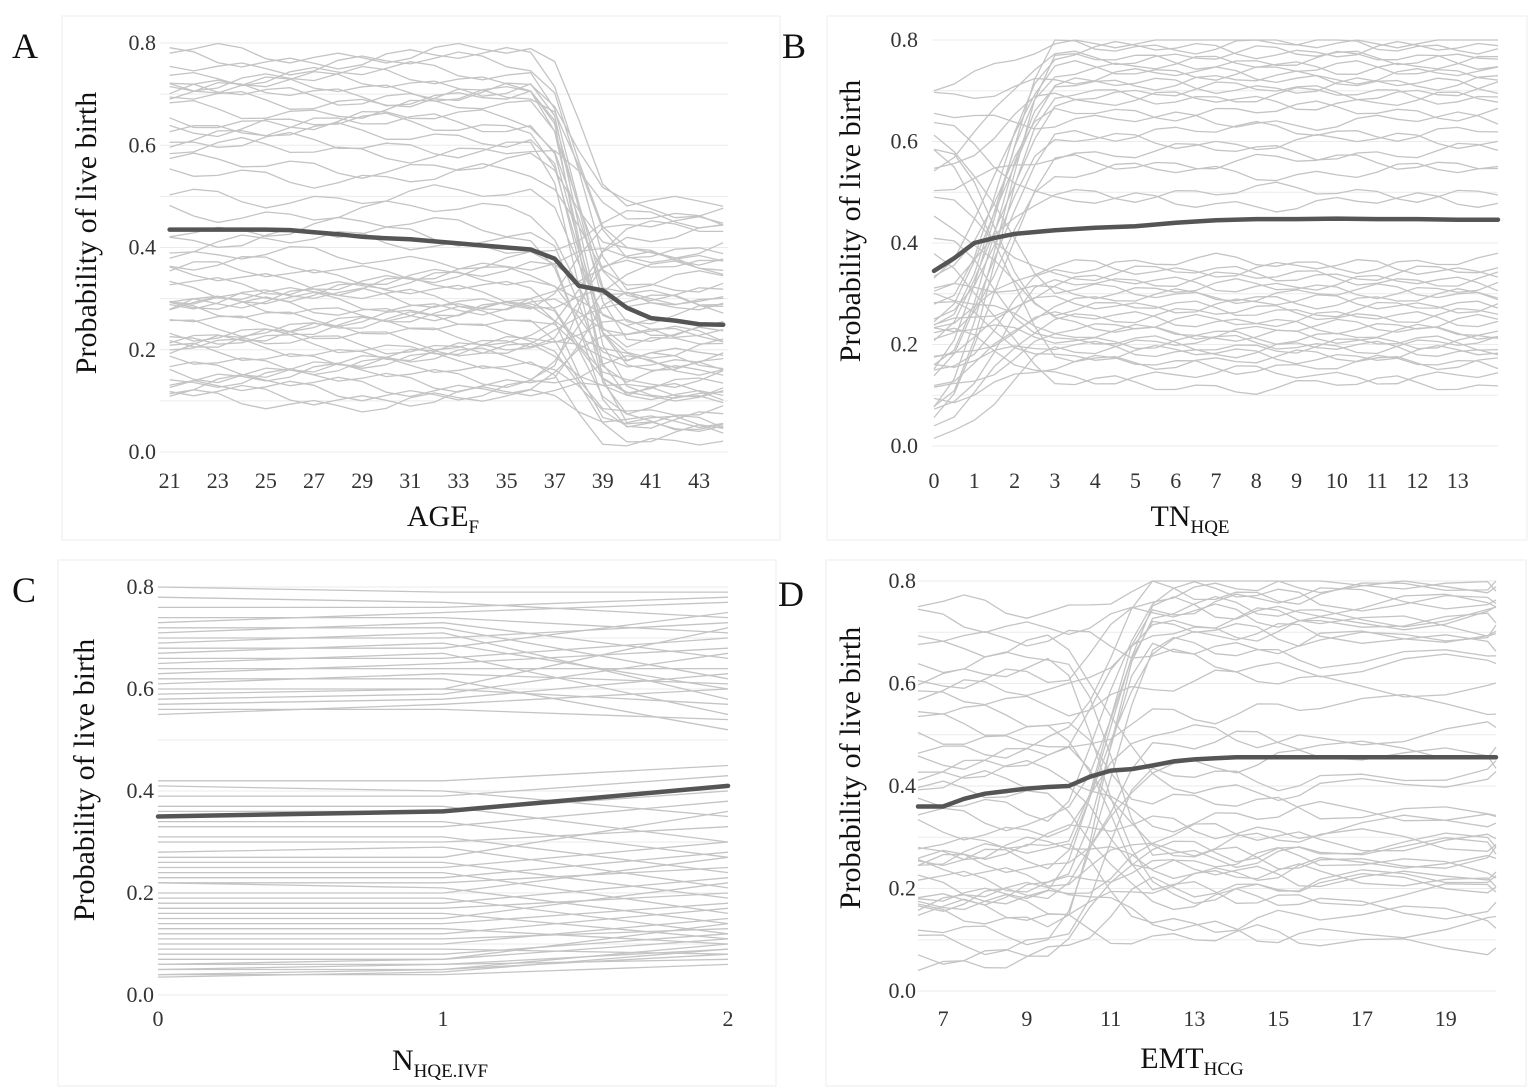 The height and width of the screenshot is (1092, 1535). What do you see at coordinates (438, 516) in the screenshot?
I see `panel-a-x-title-main: AGE` at bounding box center [438, 516].